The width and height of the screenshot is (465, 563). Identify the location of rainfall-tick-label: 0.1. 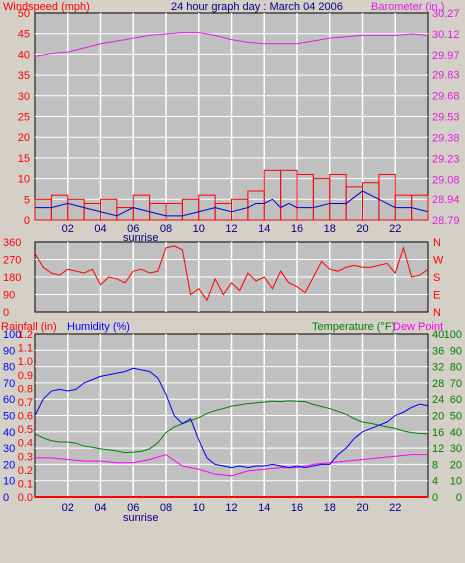
(25, 484).